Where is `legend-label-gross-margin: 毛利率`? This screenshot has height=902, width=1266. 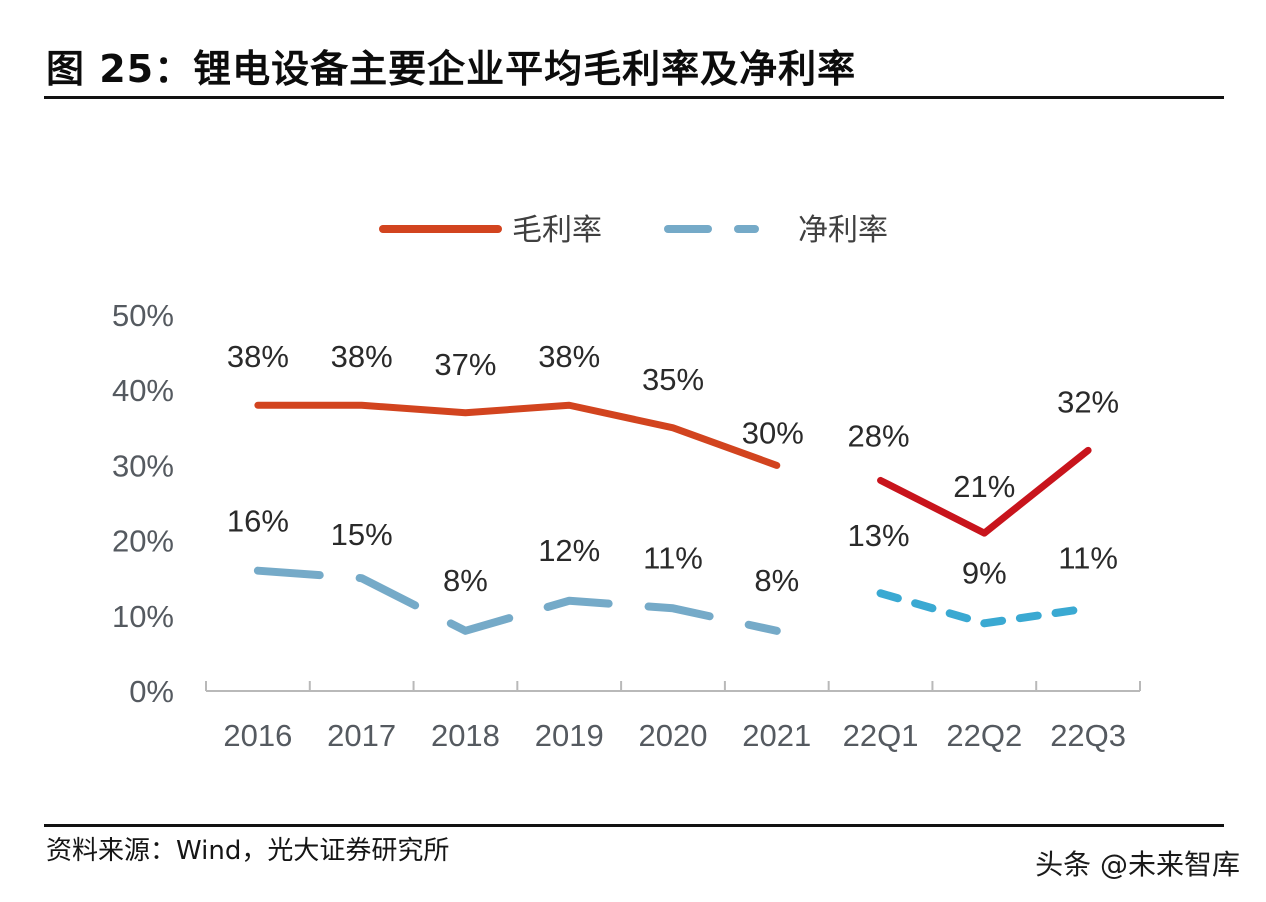
legend-label-gross-margin: 毛利率 is located at coordinates (557, 230).